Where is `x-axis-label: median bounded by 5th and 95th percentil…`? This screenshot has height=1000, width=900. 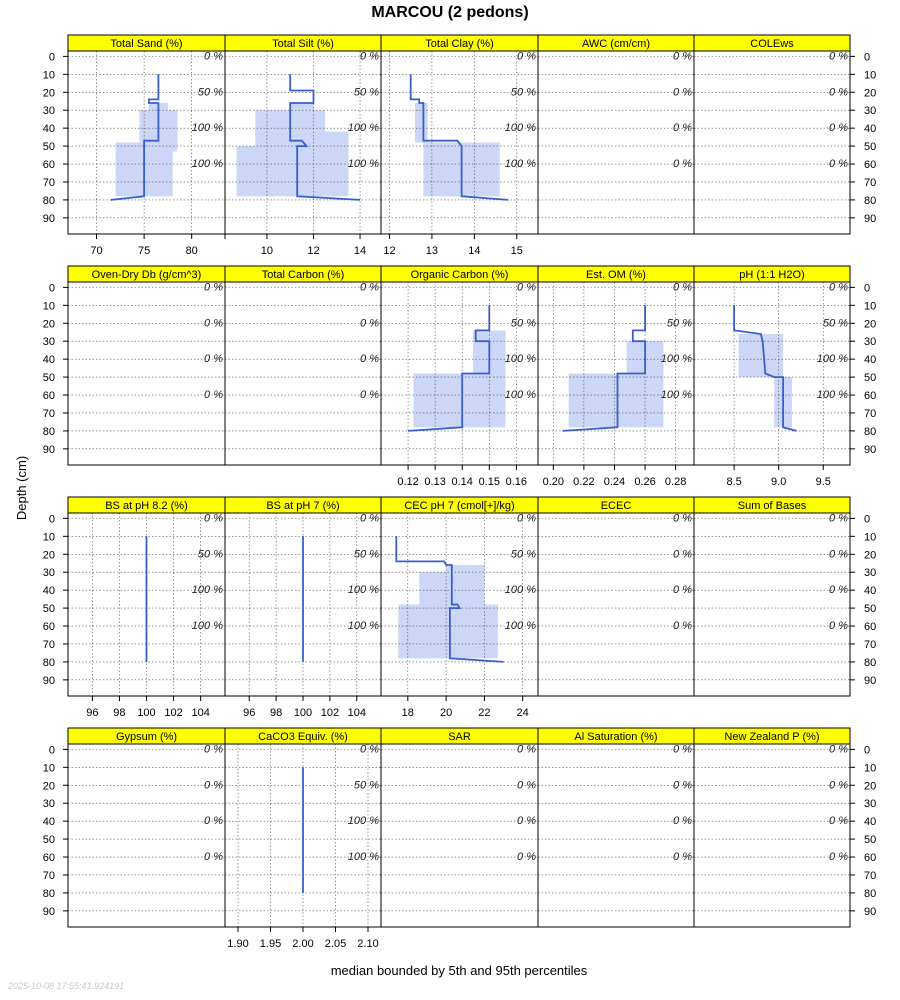
x-axis-label: median bounded by 5th and 95th percentil… is located at coordinates (459, 970).